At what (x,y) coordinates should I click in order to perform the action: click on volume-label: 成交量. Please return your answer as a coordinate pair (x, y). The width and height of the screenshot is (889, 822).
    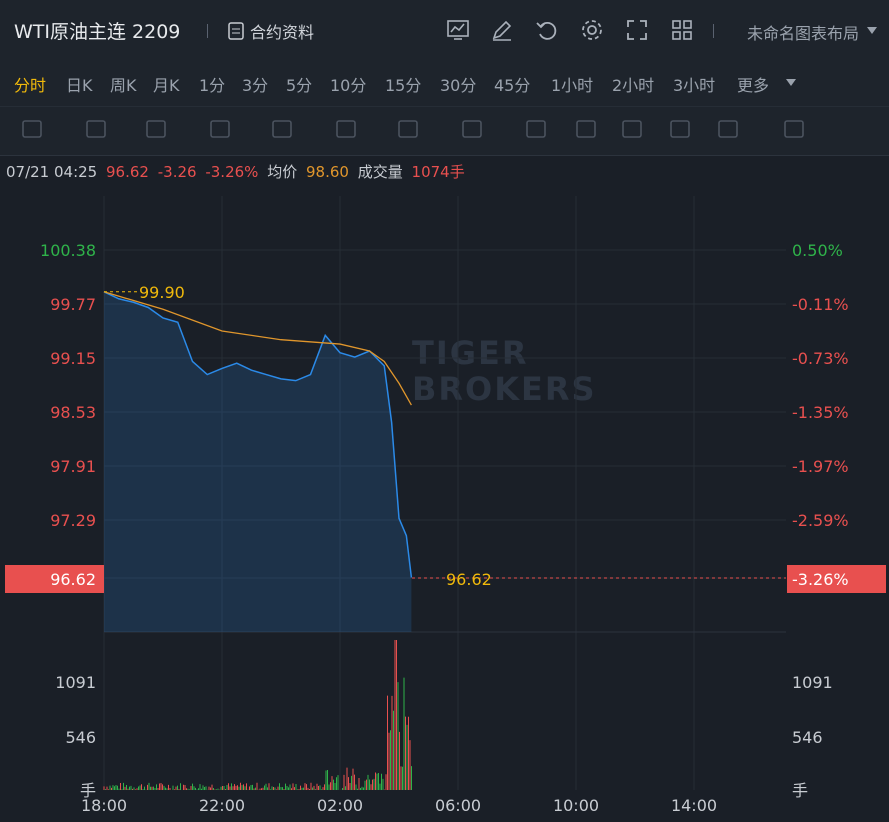
    Looking at the image, I should click on (380, 172).